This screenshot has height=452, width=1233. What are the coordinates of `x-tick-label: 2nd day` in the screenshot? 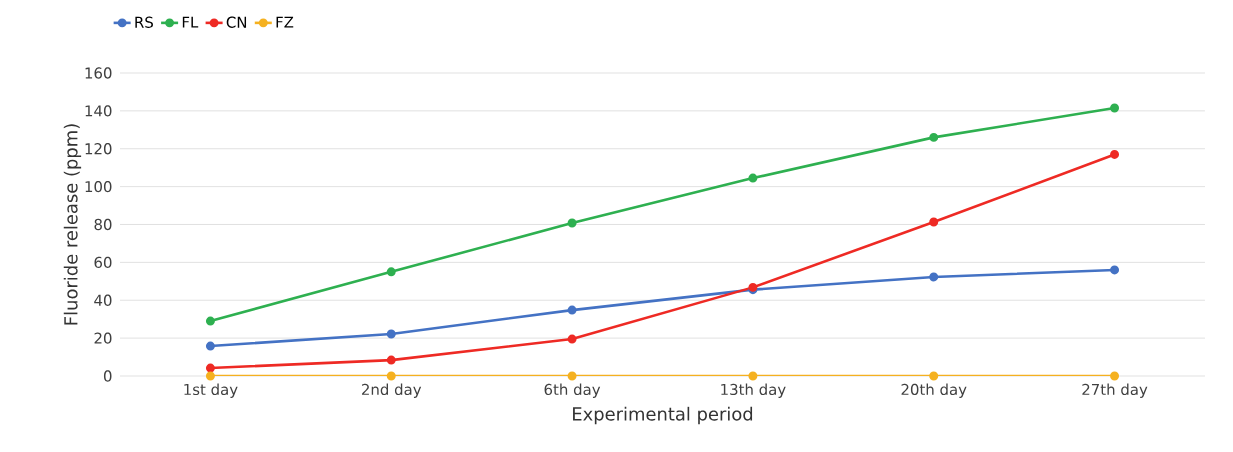 It's located at (391, 390).